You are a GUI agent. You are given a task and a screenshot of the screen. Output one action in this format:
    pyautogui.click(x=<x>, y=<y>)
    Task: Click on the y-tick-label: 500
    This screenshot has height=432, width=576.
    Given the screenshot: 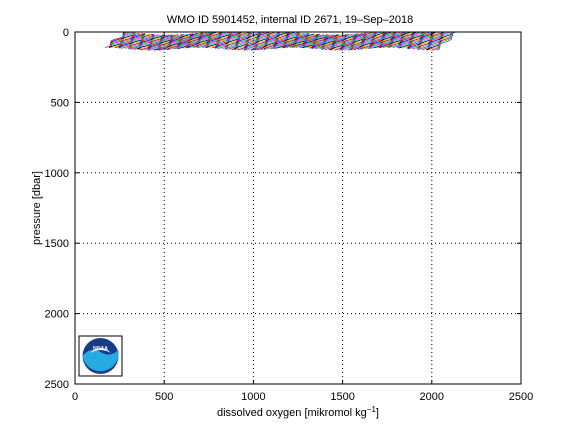 What is the action you would take?
    pyautogui.click(x=60, y=103)
    